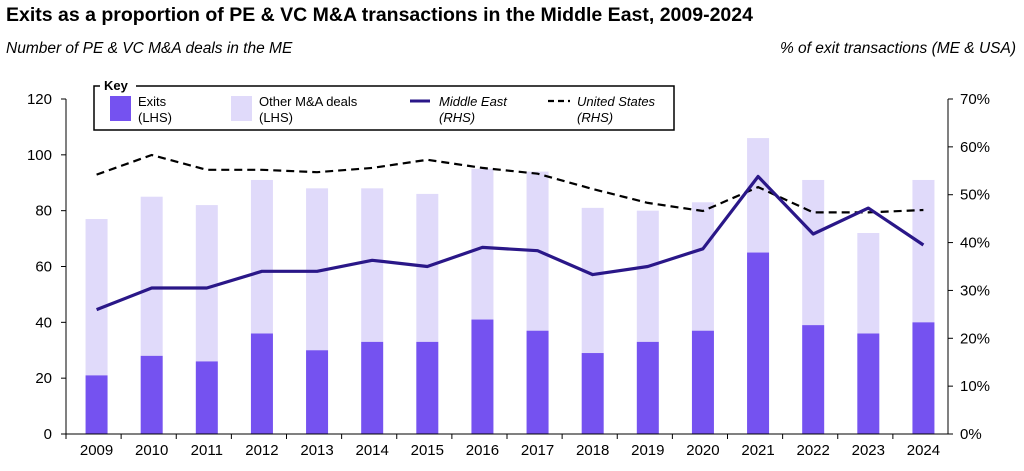  I want to click on bar-other-2016, so click(482, 244).